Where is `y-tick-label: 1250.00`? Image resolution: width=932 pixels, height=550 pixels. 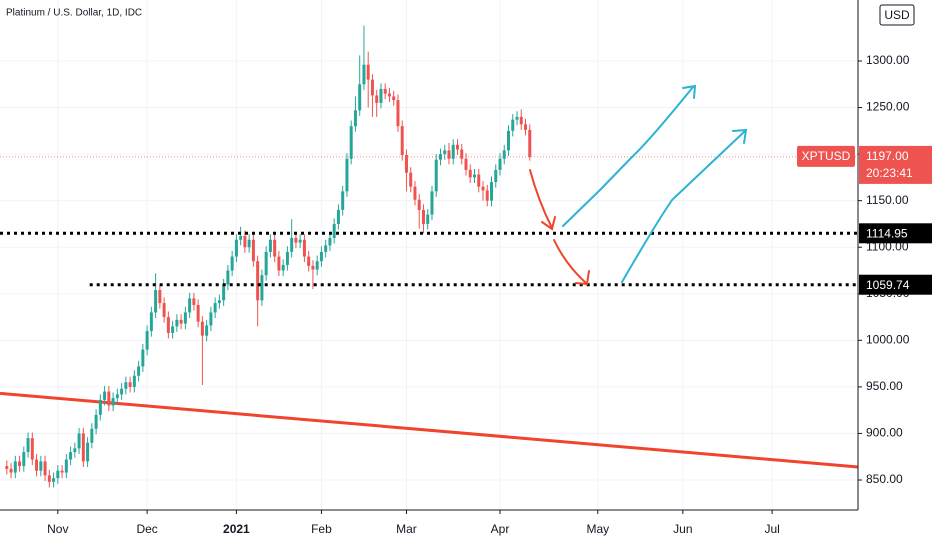
y-tick-label: 1250.00 is located at coordinates (888, 107).